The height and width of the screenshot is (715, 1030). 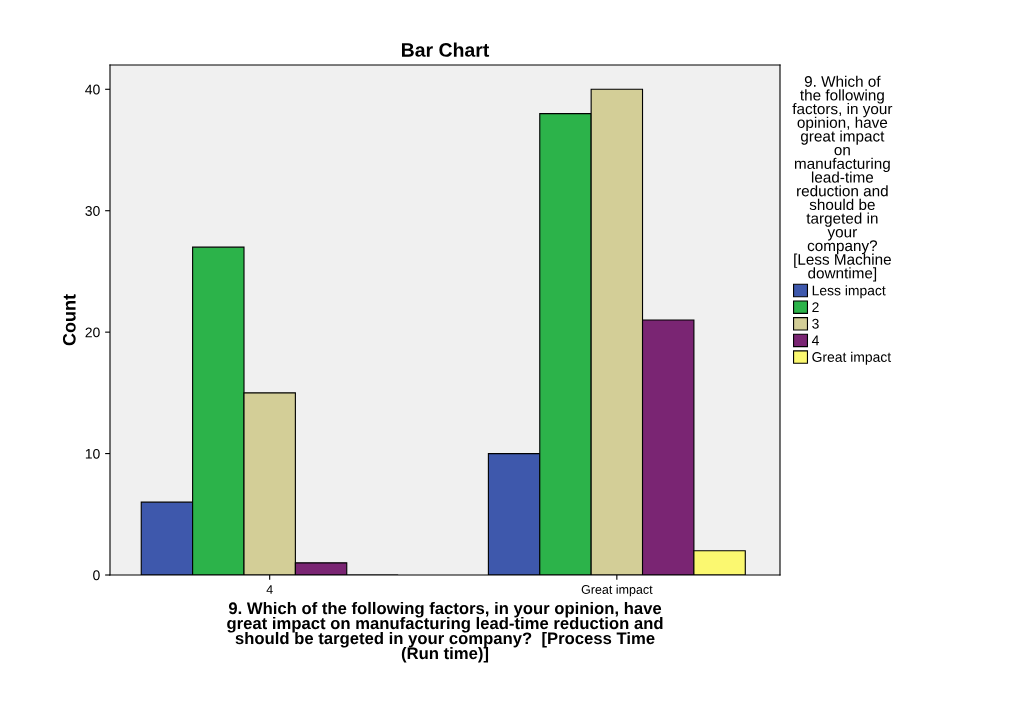 I want to click on legend-label: Great impact, so click(x=852, y=358).